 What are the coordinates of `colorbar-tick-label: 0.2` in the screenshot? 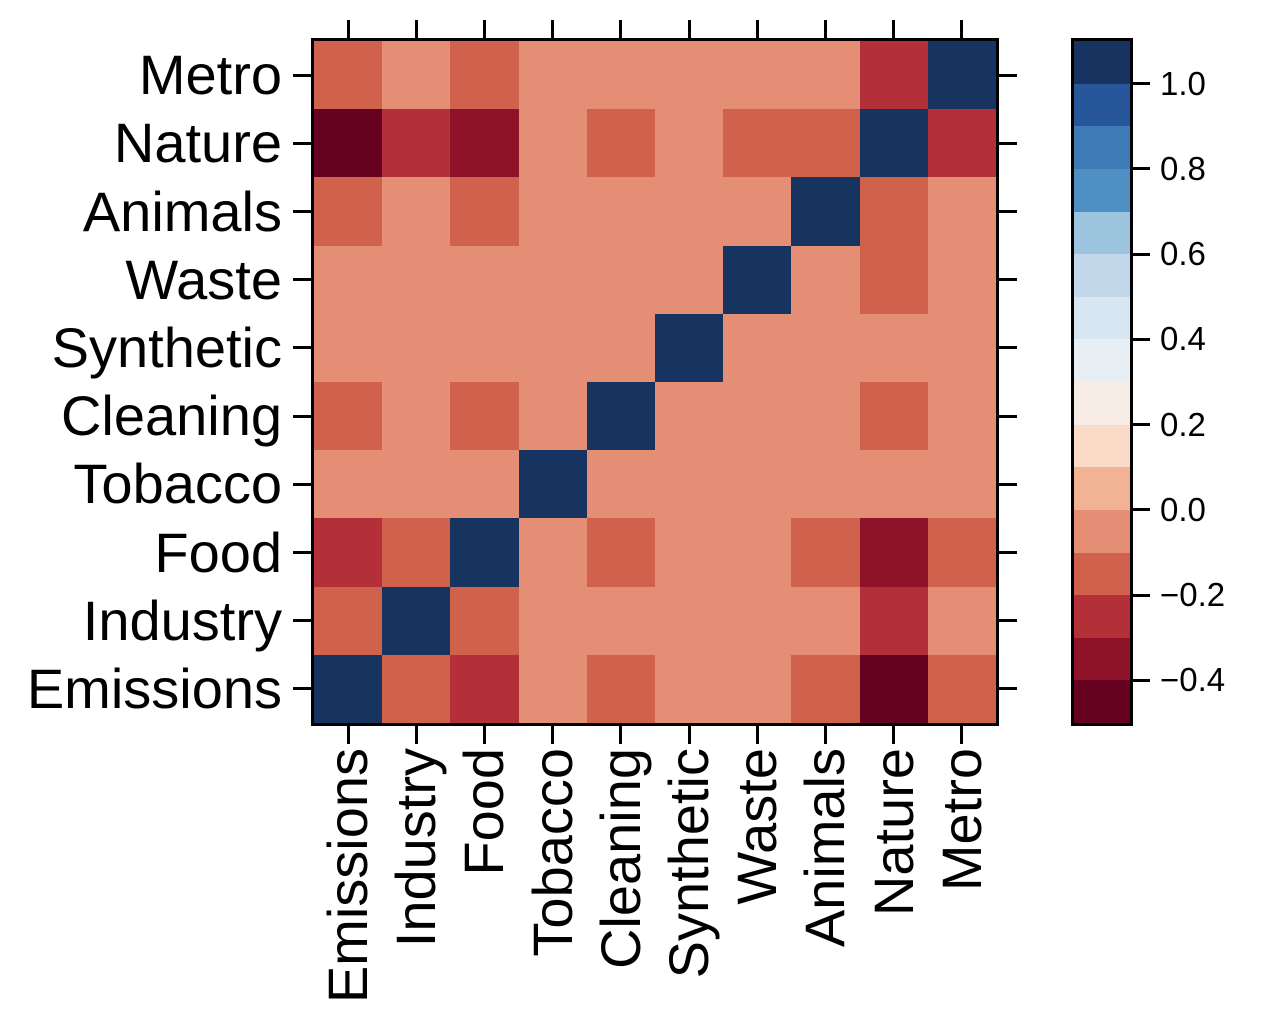 It's located at (1183, 424).